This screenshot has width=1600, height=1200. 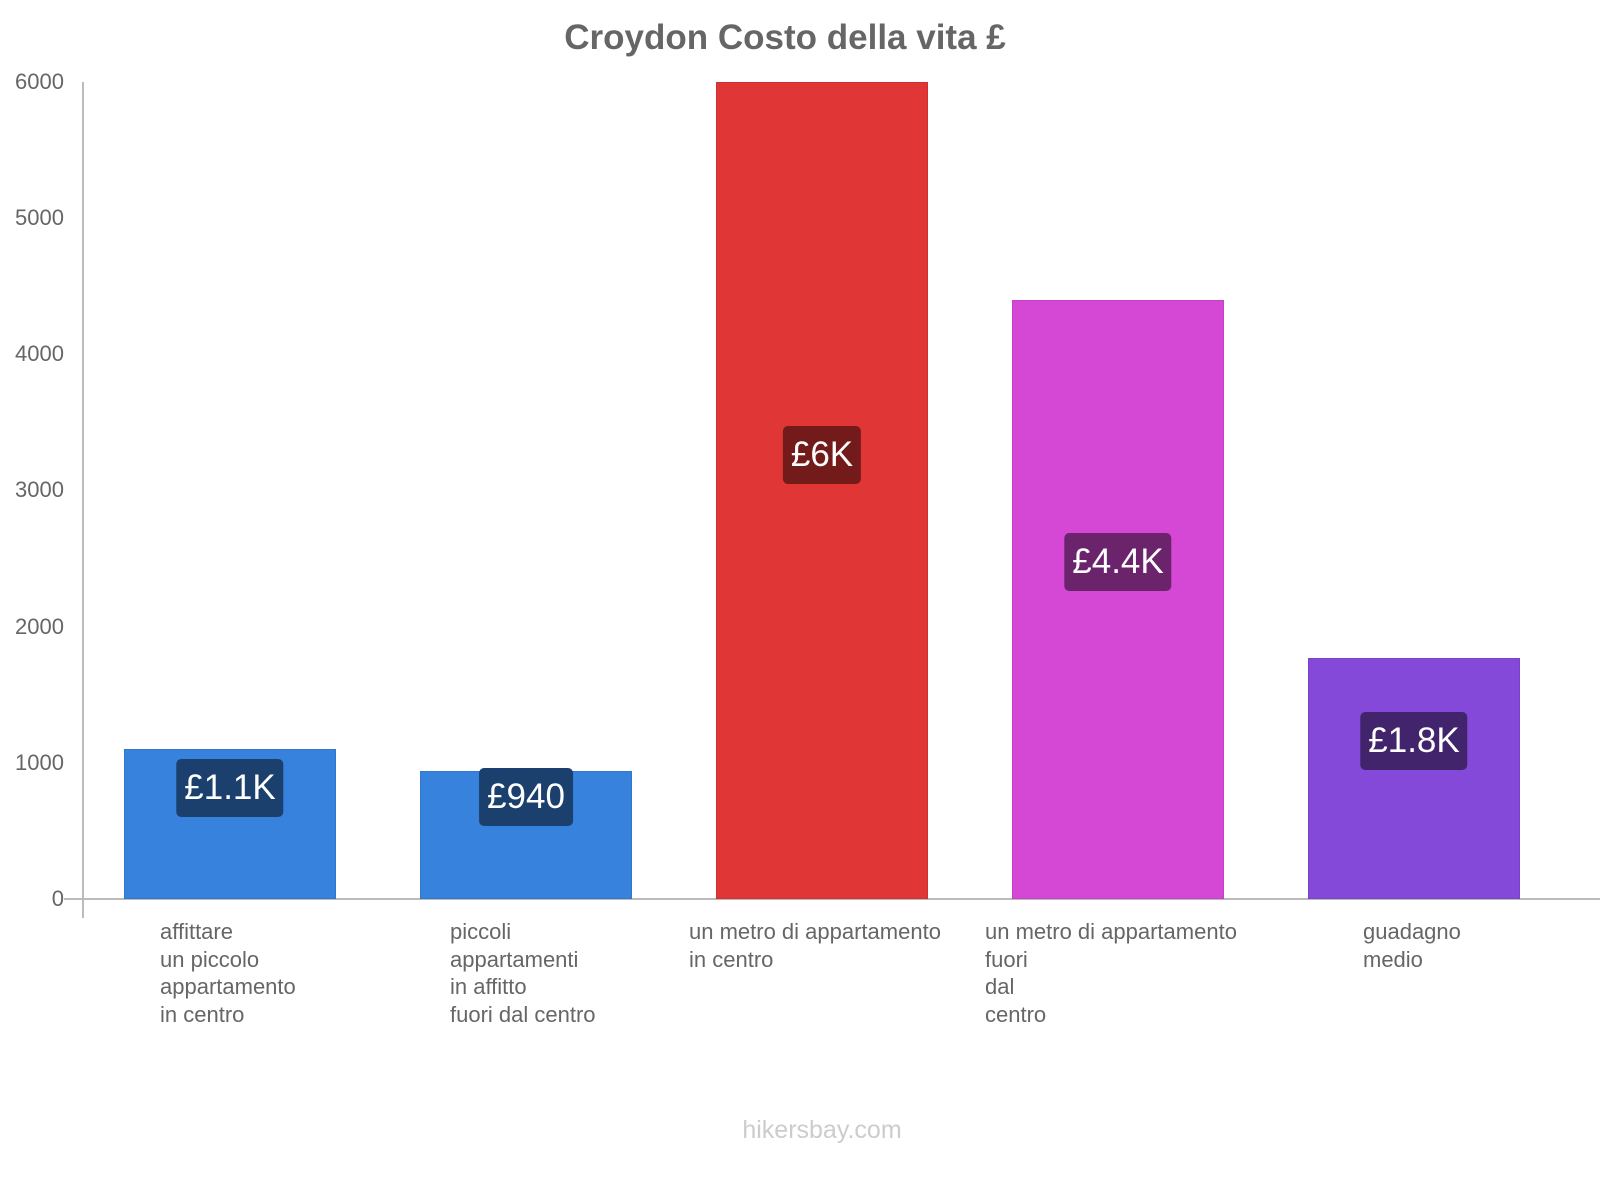 I want to click on y-tick-label: 5000, so click(x=39, y=217).